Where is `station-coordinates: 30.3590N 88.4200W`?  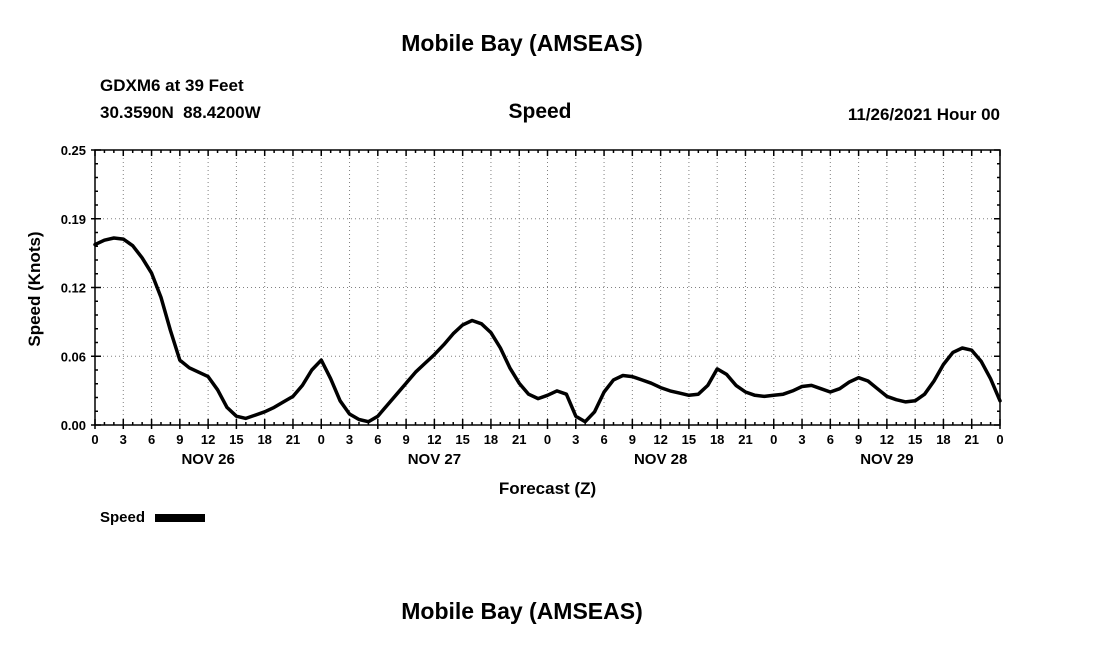 station-coordinates: 30.3590N 88.4200W is located at coordinates (180, 112).